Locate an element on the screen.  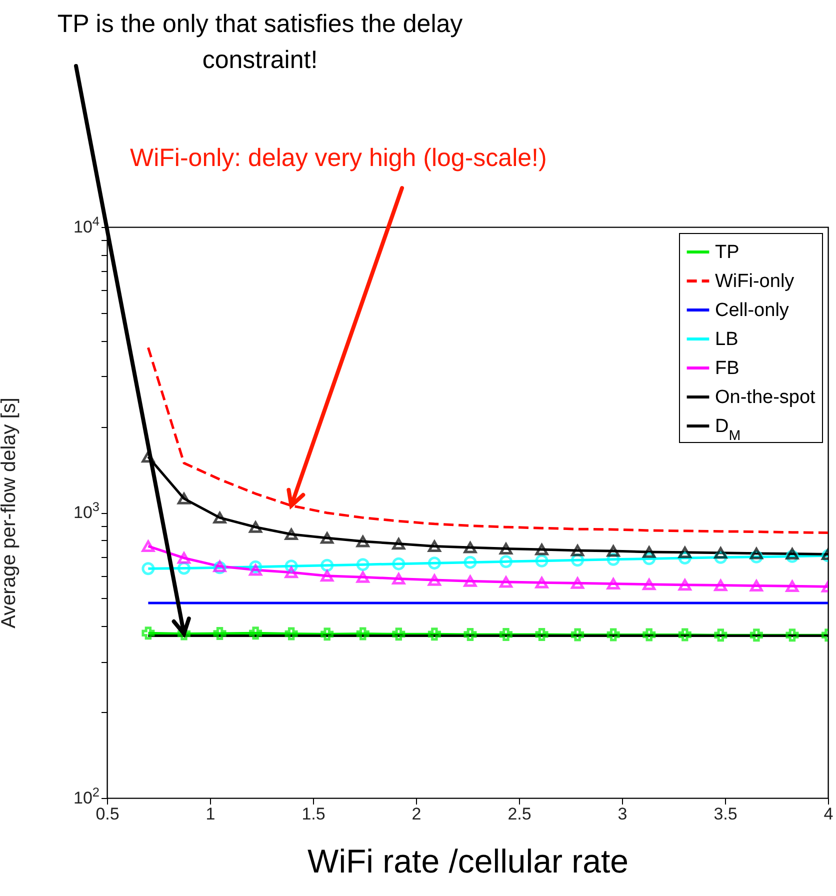
legend-label: TP is located at coordinates (727, 252).